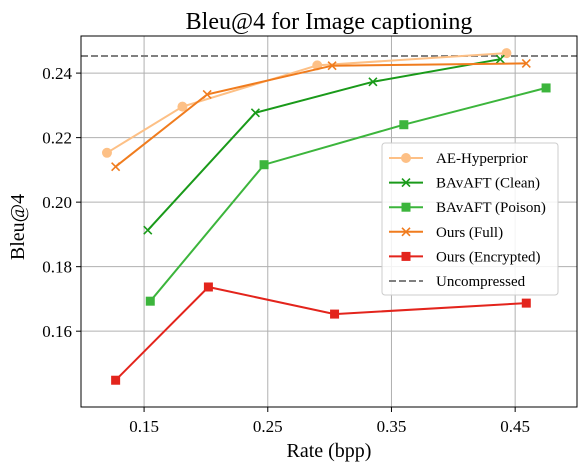 Image resolution: width=587 pixels, height=471 pixels. I want to click on legend-item-ours-full: Ours (Full), so click(446, 233).